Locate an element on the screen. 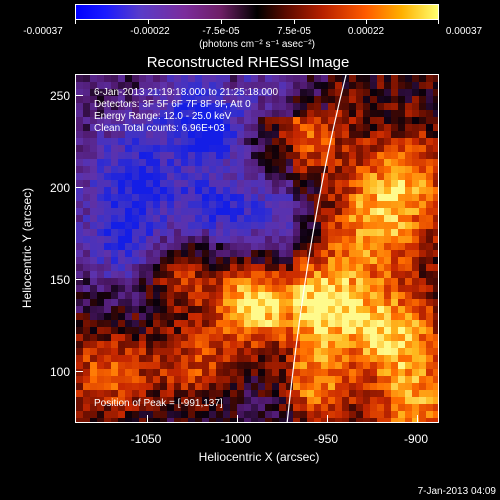 The height and width of the screenshot is (500, 500). info-clean-counts: Clean Total counts: 6.96E+03 is located at coordinates (159, 128).